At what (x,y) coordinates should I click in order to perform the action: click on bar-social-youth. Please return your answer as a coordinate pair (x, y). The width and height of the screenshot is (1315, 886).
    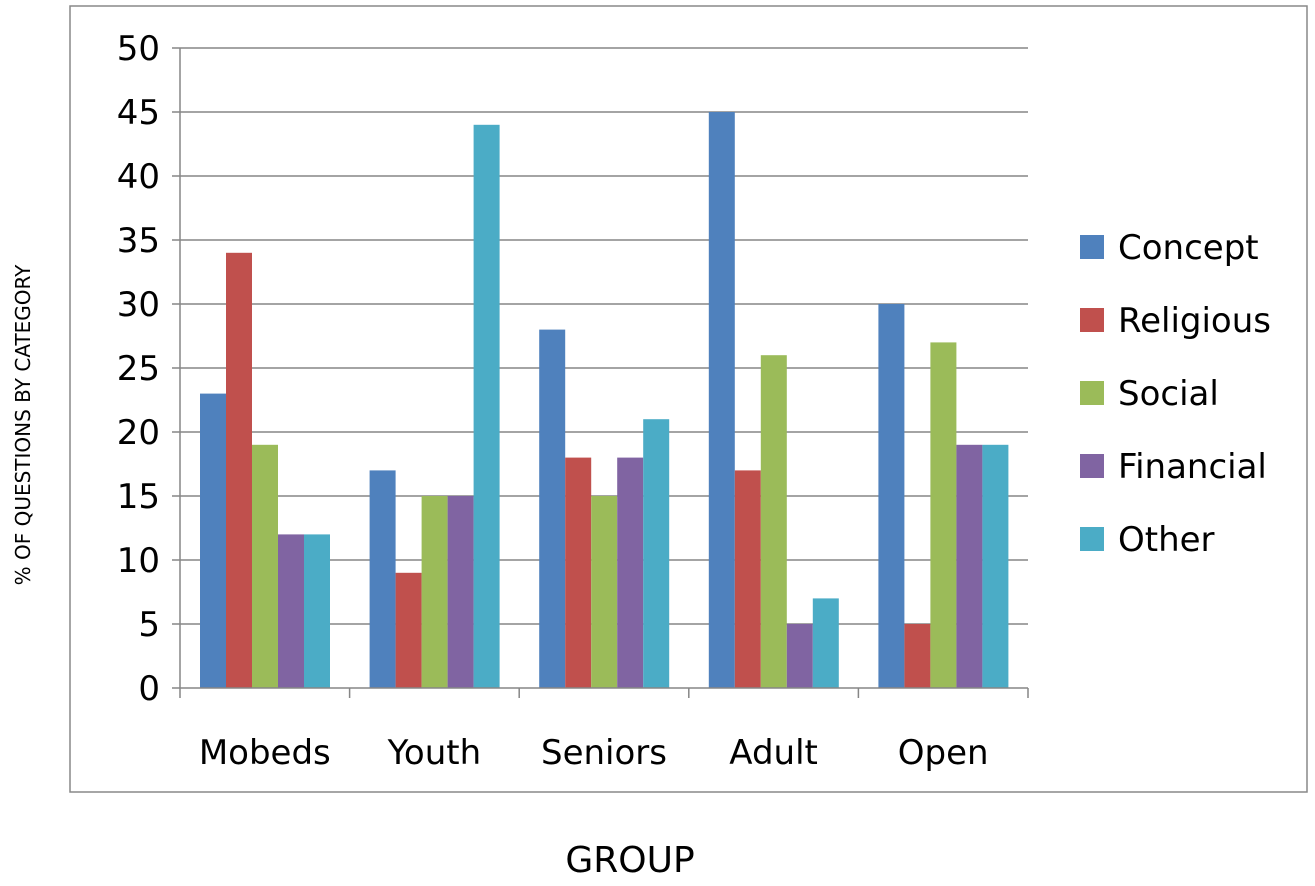
    Looking at the image, I should click on (434, 592).